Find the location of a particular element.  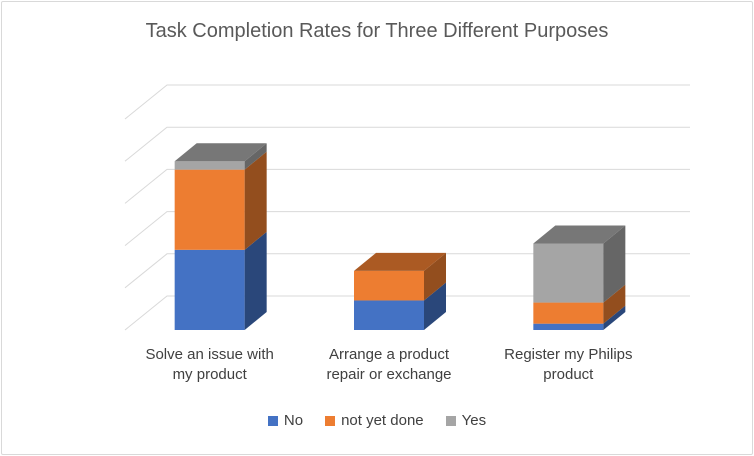

legend-item: not yet done is located at coordinates (374, 420).